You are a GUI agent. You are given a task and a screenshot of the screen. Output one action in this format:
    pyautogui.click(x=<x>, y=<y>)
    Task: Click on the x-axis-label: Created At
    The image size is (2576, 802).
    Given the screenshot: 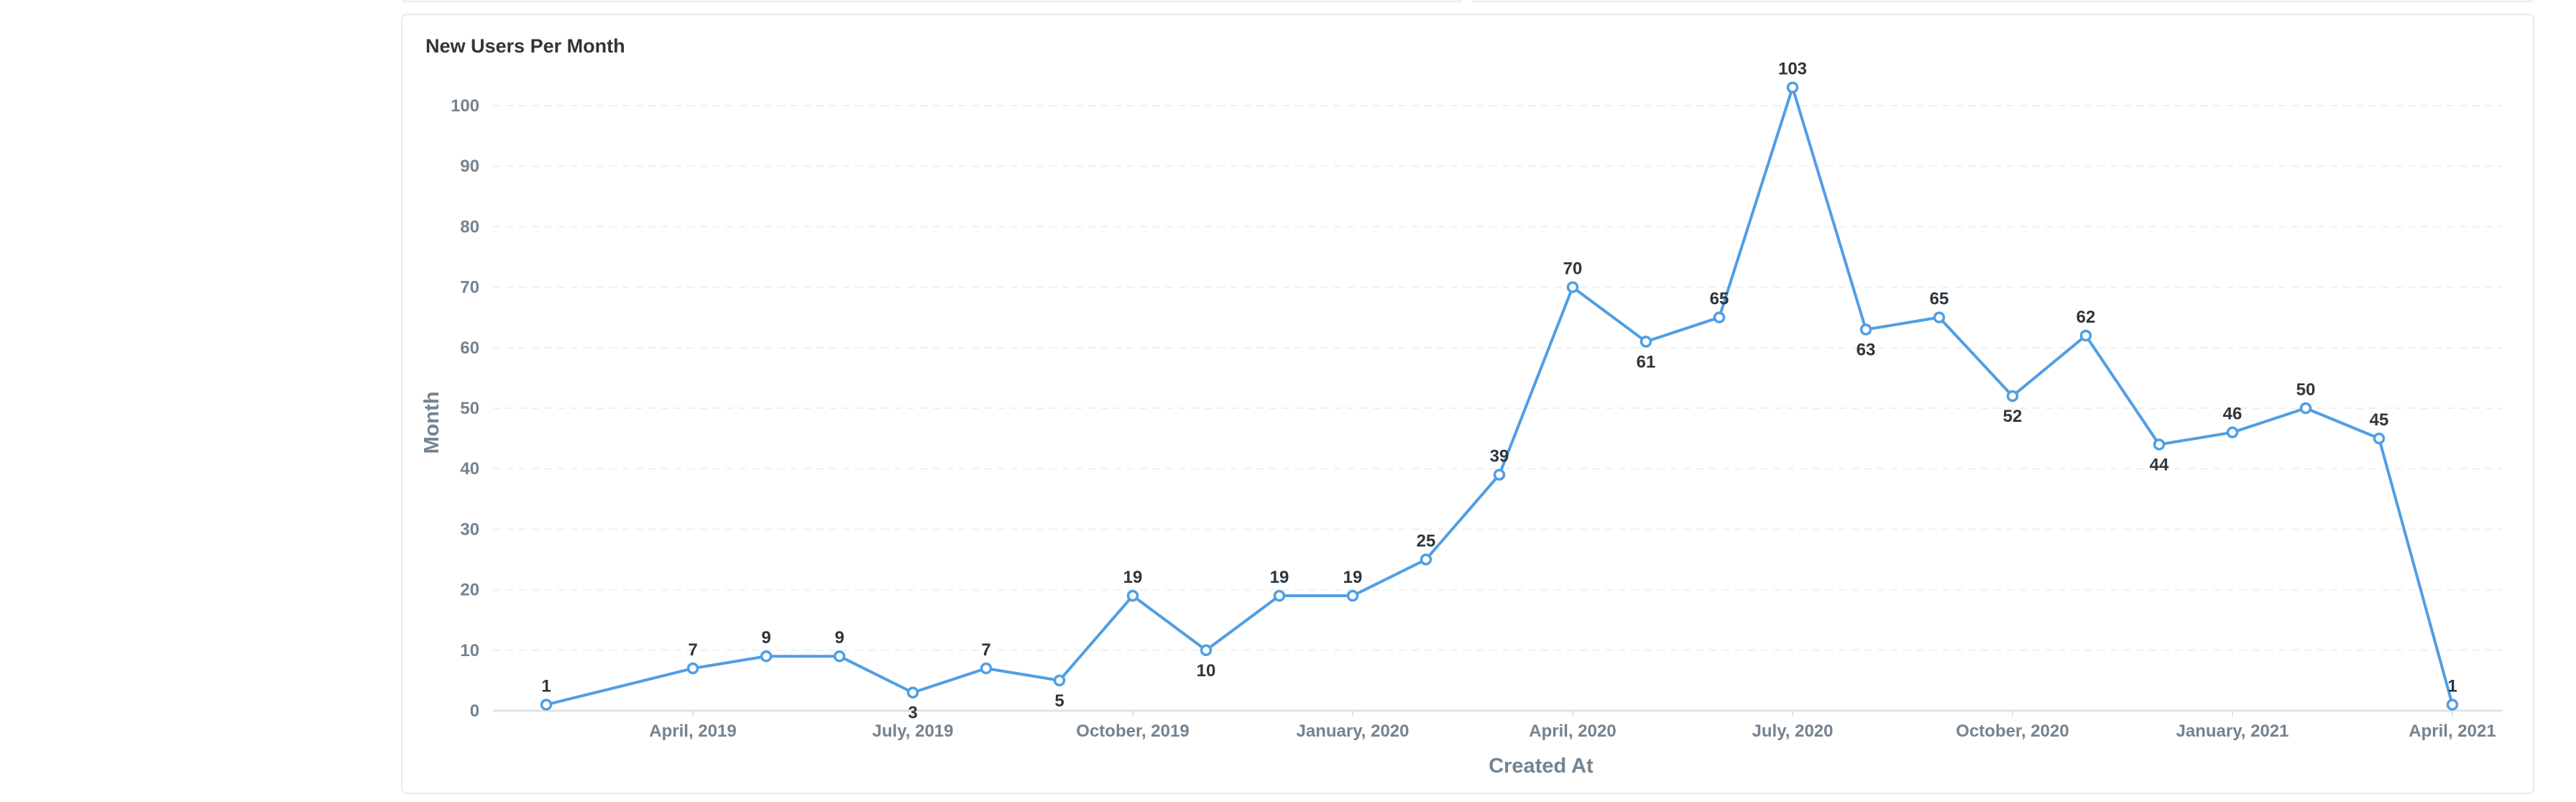 What is the action you would take?
    pyautogui.click(x=1541, y=766)
    